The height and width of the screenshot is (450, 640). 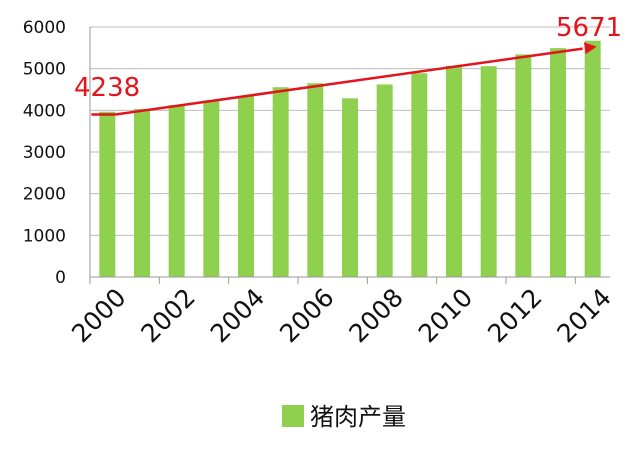 I want to click on x-tick-label: 2006, so click(x=306, y=315).